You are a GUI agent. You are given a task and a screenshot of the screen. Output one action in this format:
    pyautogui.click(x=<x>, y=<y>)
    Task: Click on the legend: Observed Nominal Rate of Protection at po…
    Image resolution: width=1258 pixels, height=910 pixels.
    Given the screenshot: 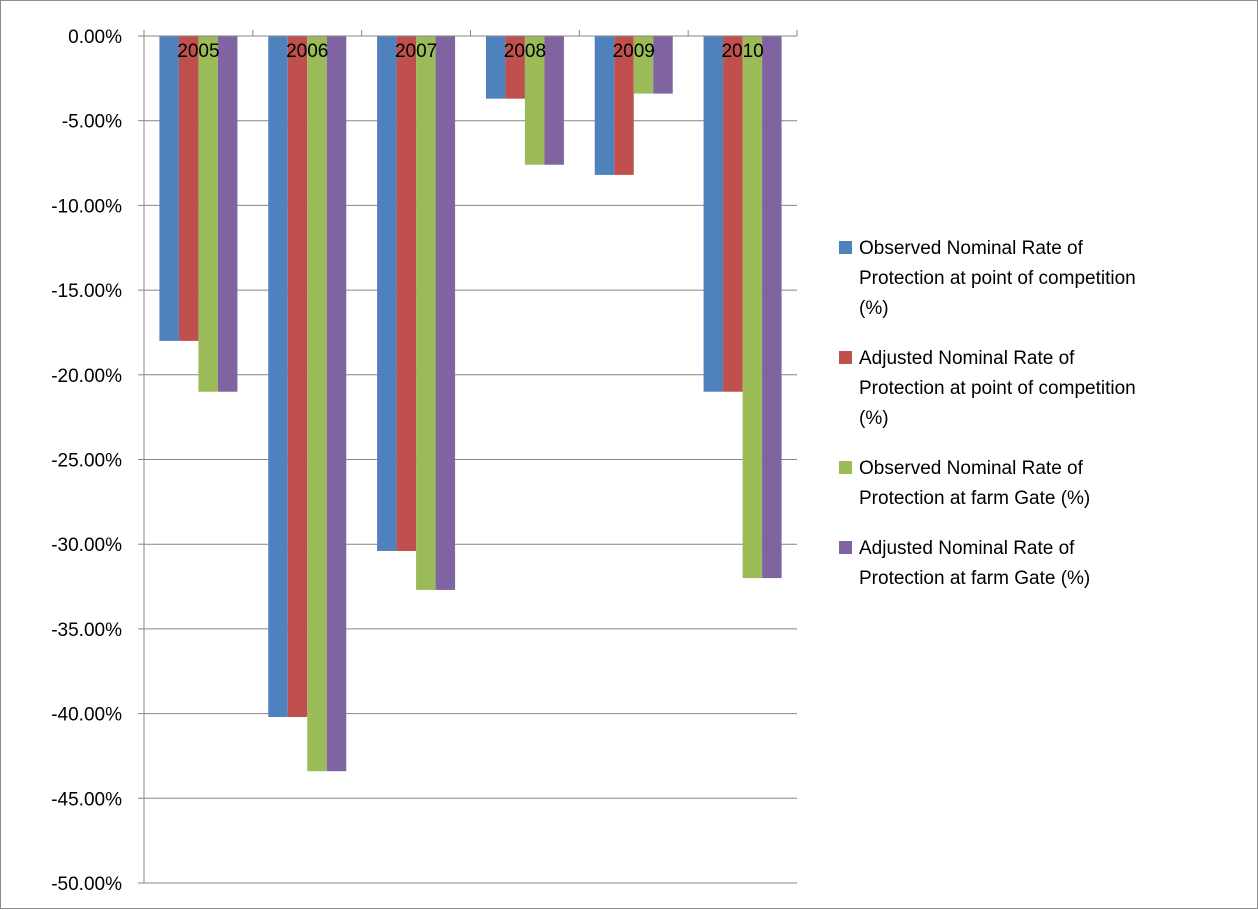 What is the action you would take?
    pyautogui.click(x=987, y=413)
    